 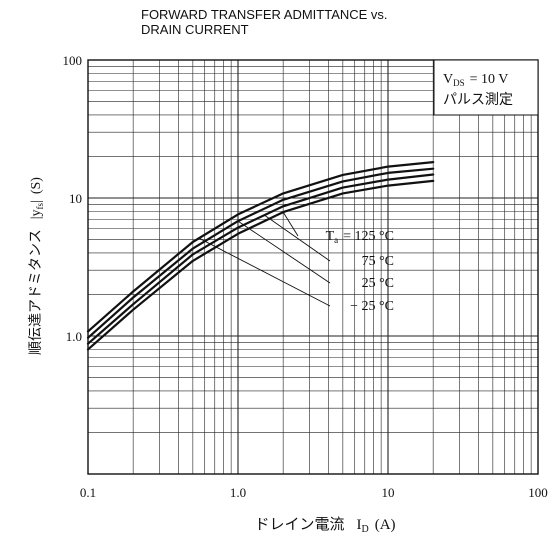 What do you see at coordinates (489, 79) in the screenshot?
I see `condition-vds-value: = 10 V` at bounding box center [489, 79].